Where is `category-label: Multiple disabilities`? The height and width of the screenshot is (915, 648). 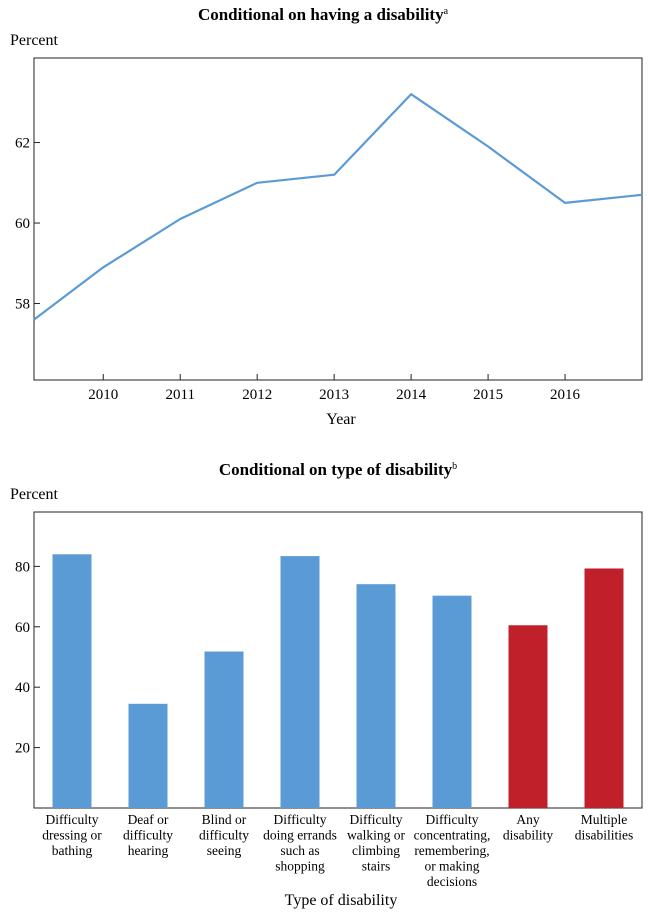 category-label: Multiple disabilities is located at coordinates (604, 827).